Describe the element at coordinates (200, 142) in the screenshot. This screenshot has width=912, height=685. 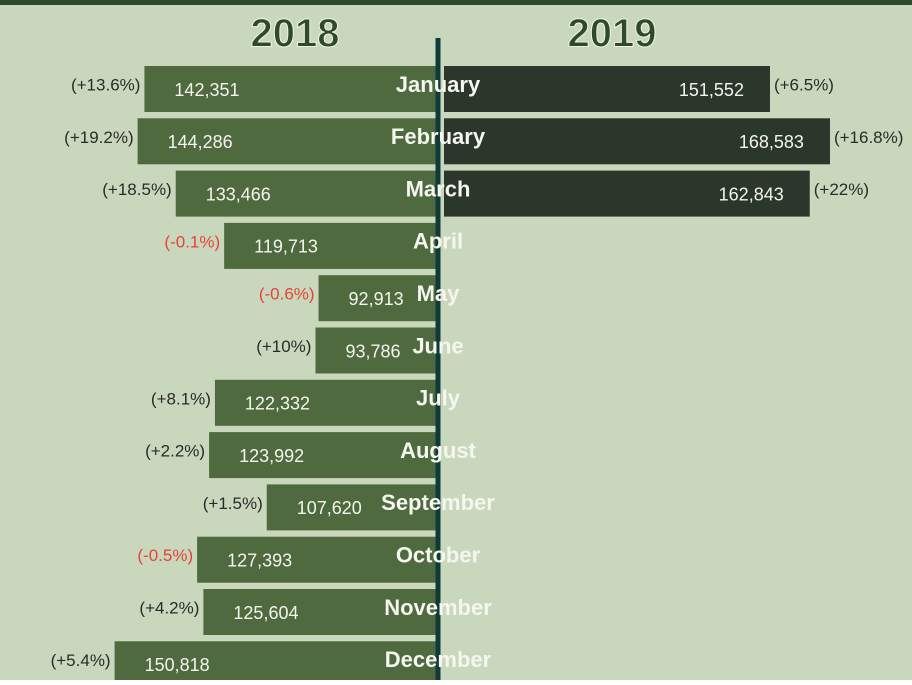
I see `value-label: 144,286` at that location.